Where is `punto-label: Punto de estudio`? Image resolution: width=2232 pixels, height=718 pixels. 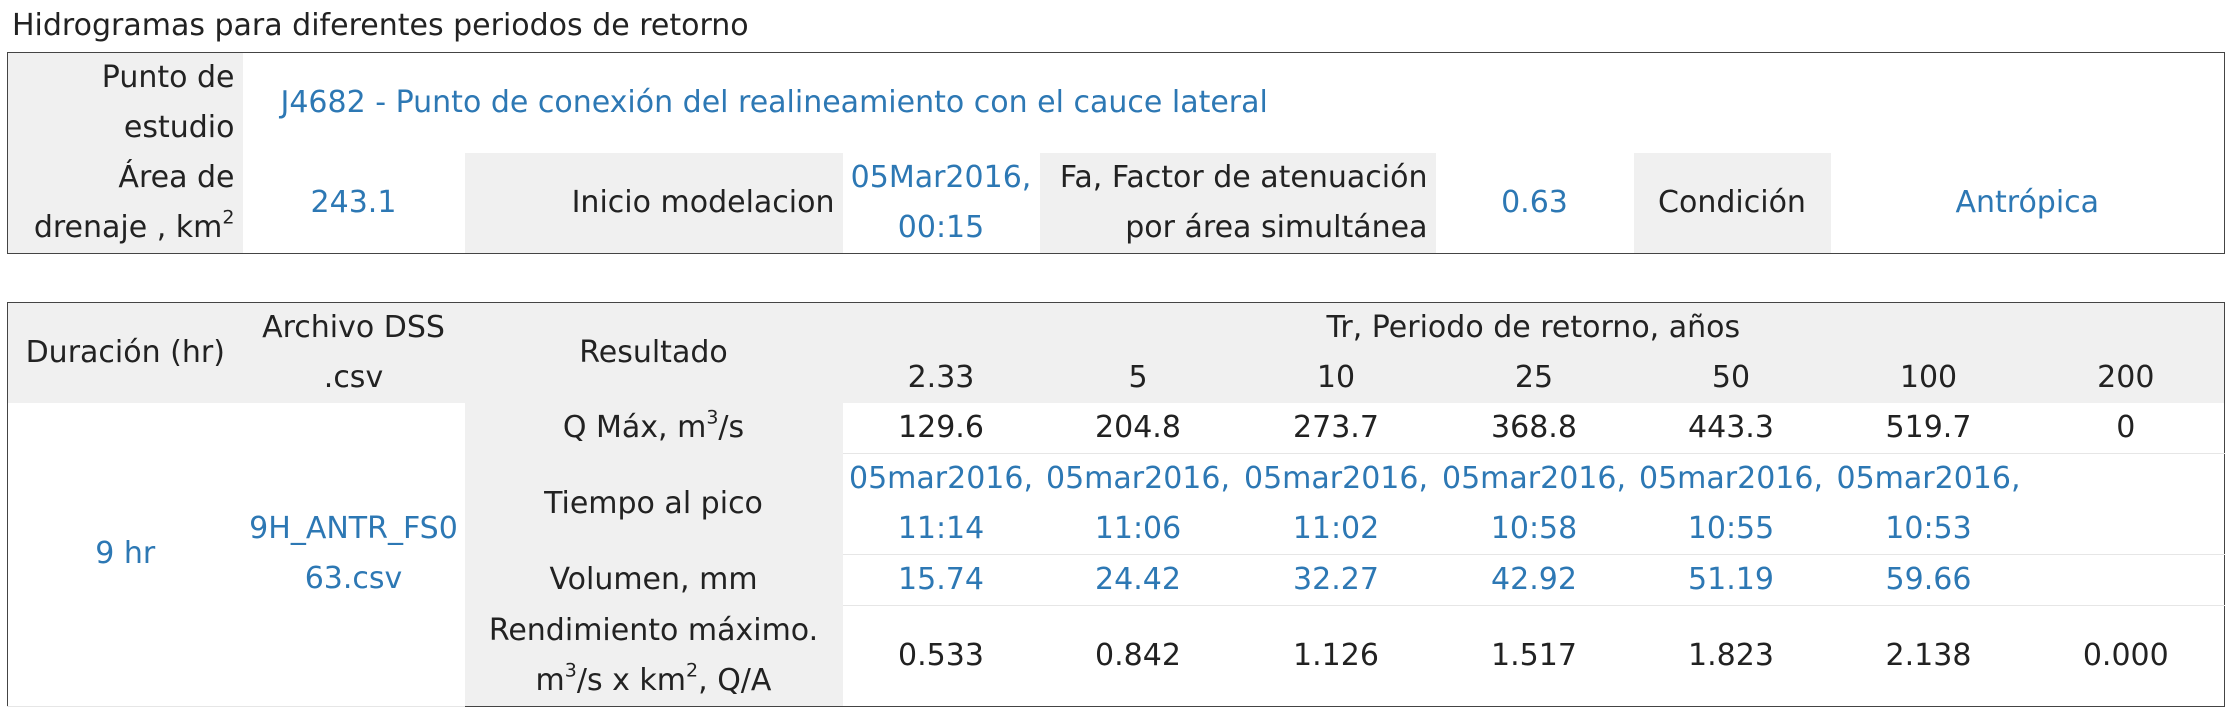
punto-label: Punto de estudio is located at coordinates (125, 102).